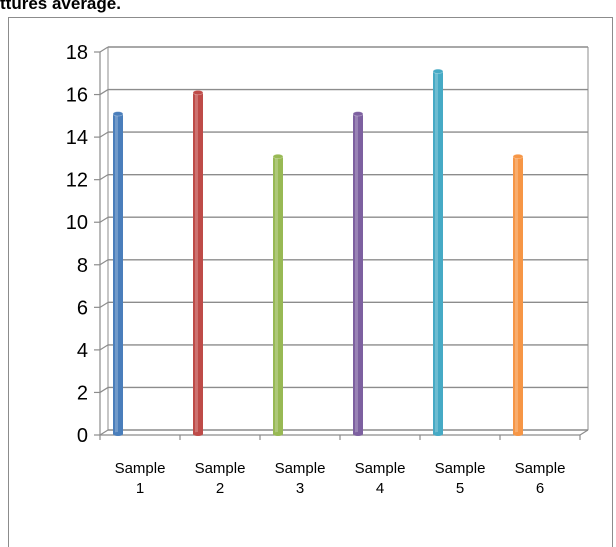 This screenshot has width=616, height=547. Describe the element at coordinates (77, 96) in the screenshot. I see `y-tick-label: 16` at that location.